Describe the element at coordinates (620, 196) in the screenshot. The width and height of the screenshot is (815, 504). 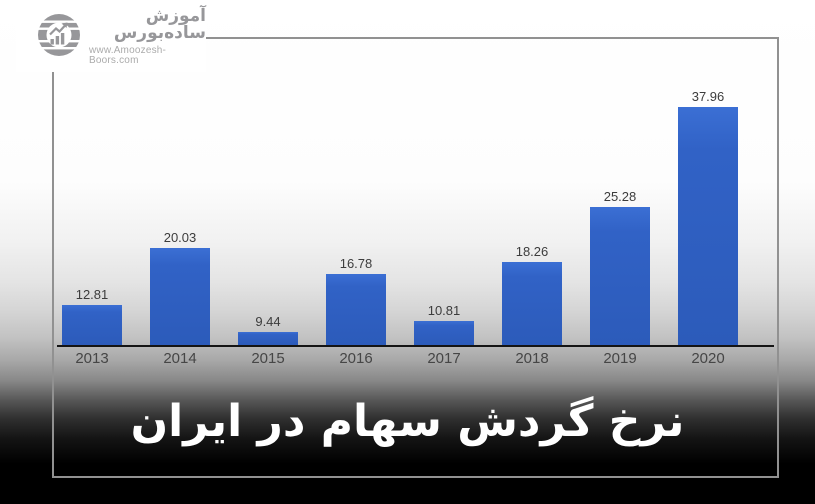
I see `bar-value-label-2019: 25.28` at that location.